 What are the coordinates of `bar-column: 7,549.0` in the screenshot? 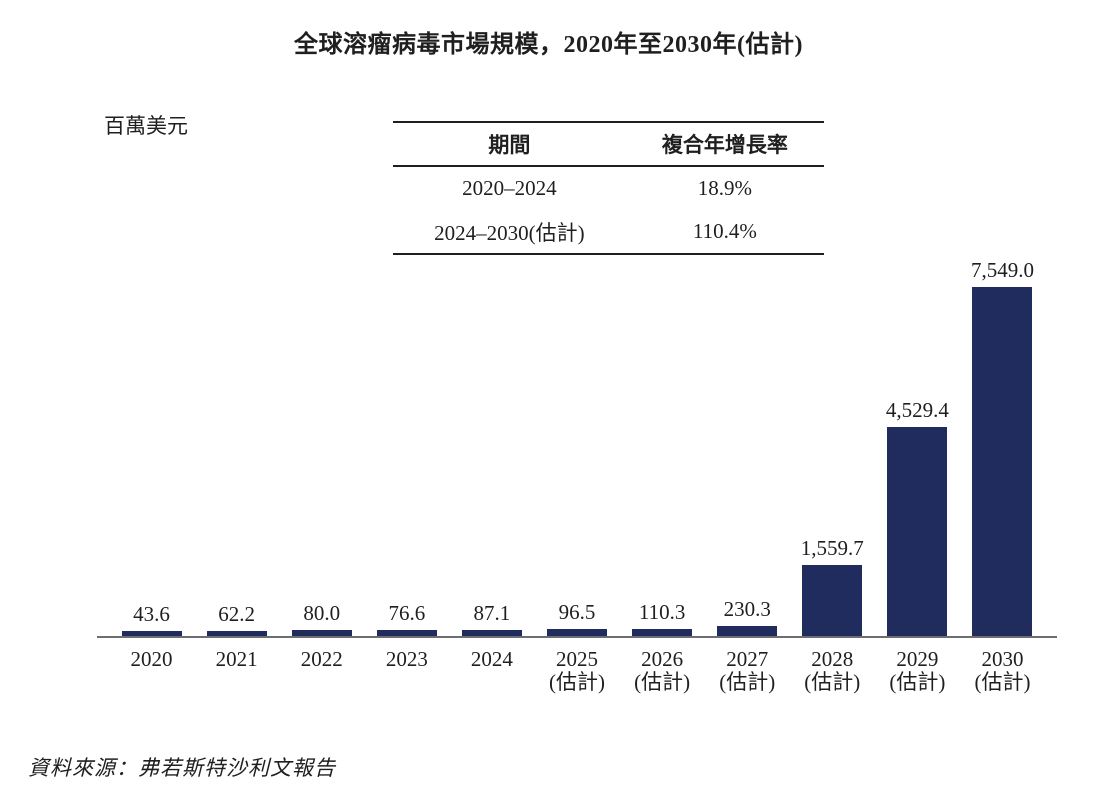 It's located at (1002, 447).